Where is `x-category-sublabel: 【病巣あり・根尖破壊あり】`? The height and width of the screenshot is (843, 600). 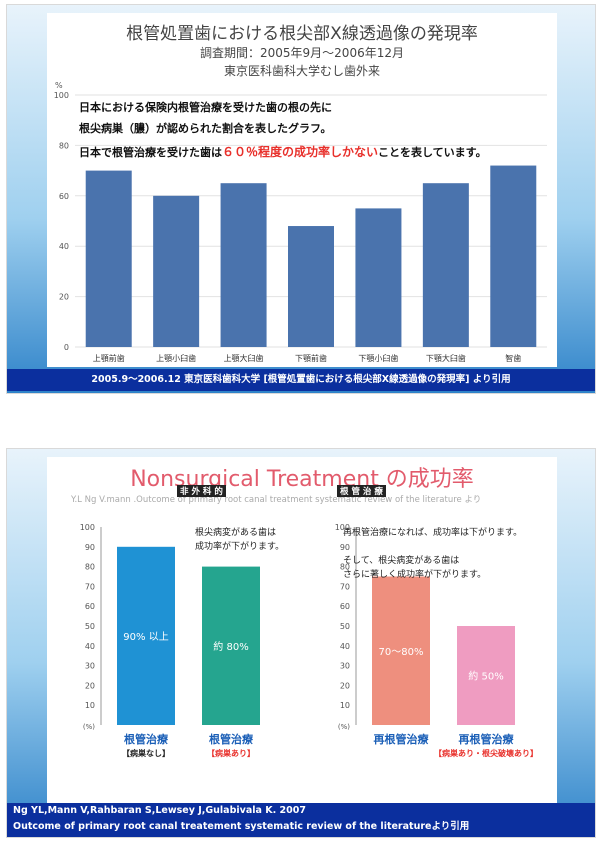 x-category-sublabel: 【病巣あり・根尖破壊あり】 is located at coordinates (486, 753).